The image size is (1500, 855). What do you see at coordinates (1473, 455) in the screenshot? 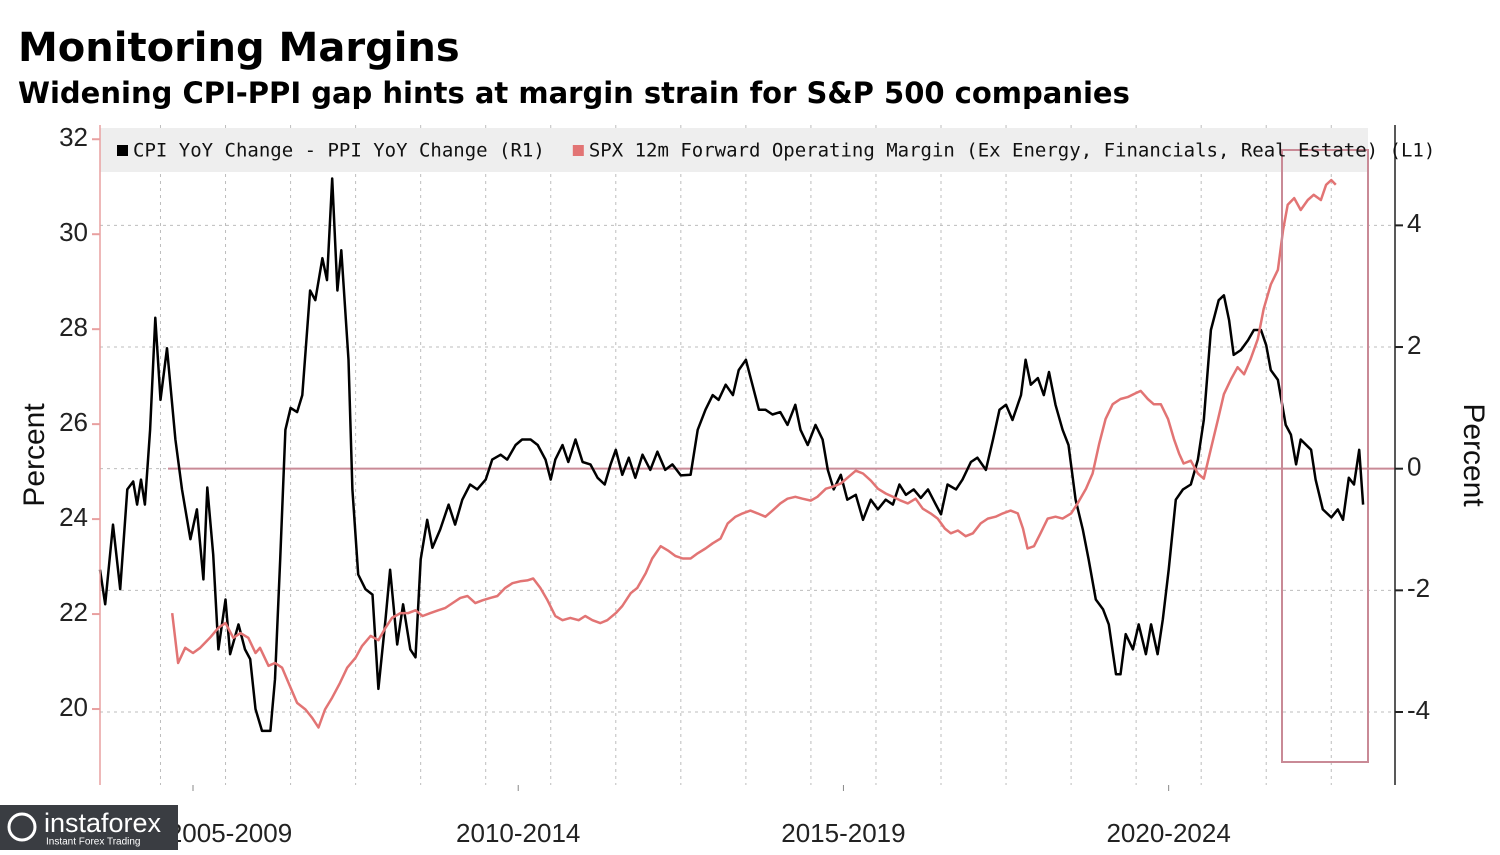
I see `y2-axis-label: Percent` at bounding box center [1473, 455].